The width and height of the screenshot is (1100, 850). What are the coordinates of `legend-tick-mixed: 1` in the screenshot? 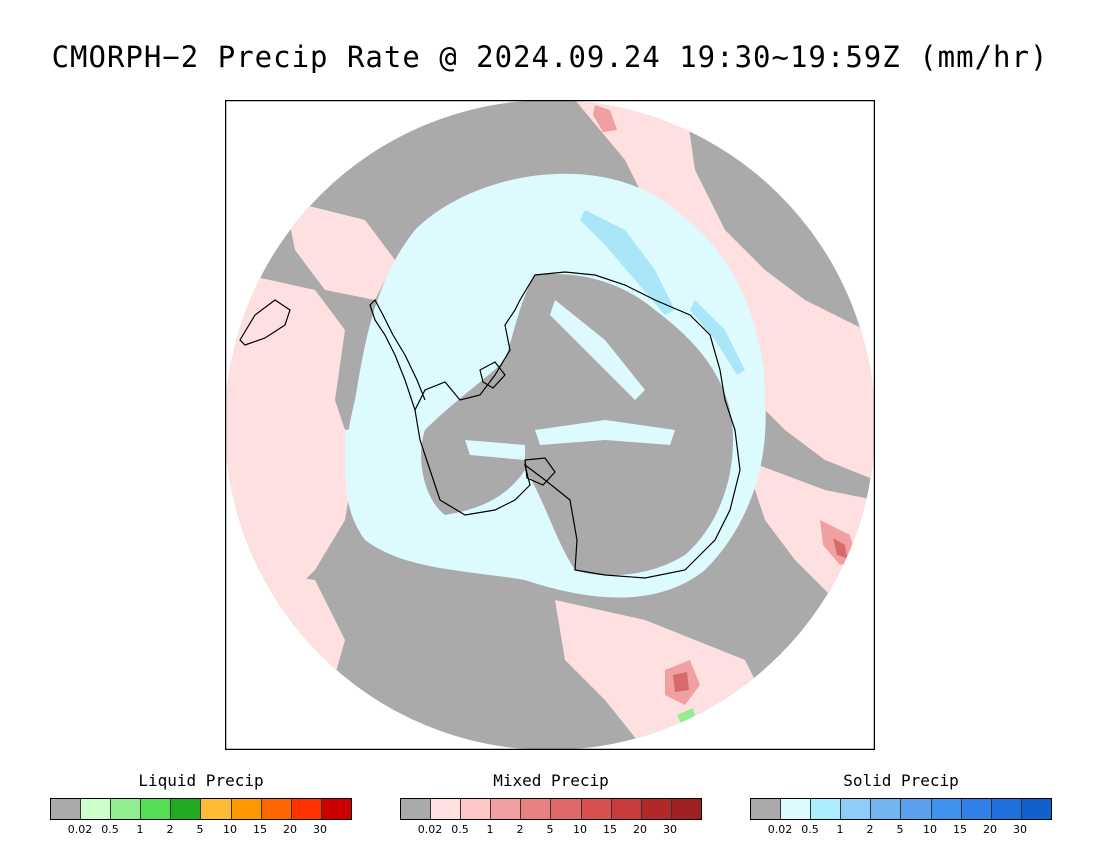 It's located at (490, 829).